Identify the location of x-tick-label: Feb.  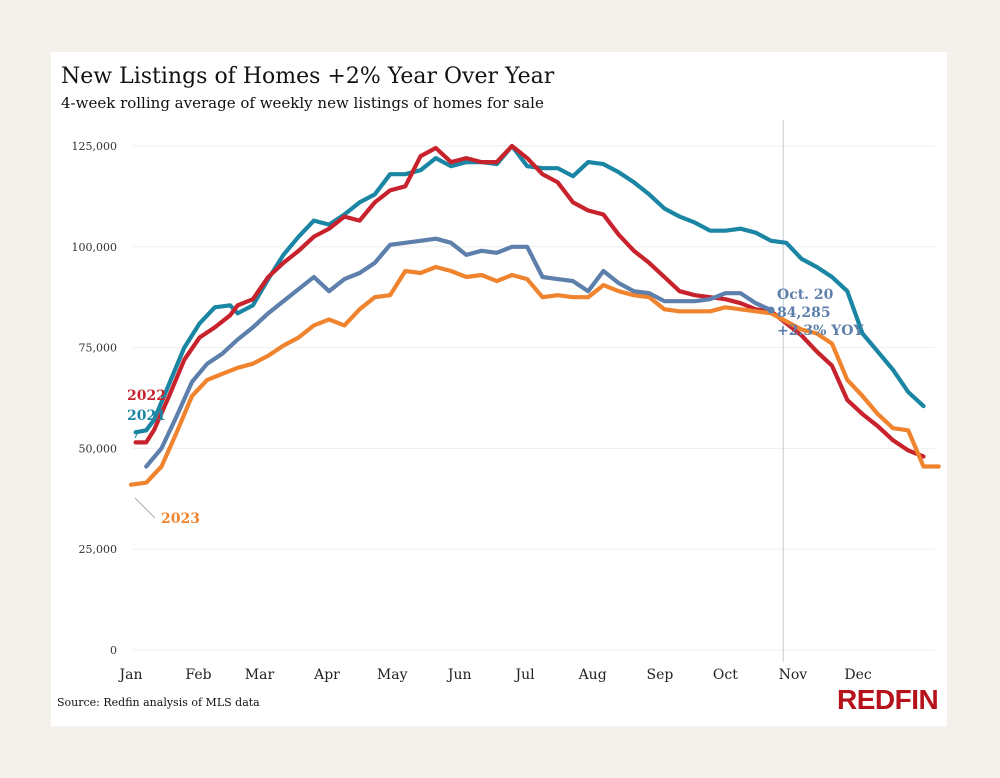
(198, 675).